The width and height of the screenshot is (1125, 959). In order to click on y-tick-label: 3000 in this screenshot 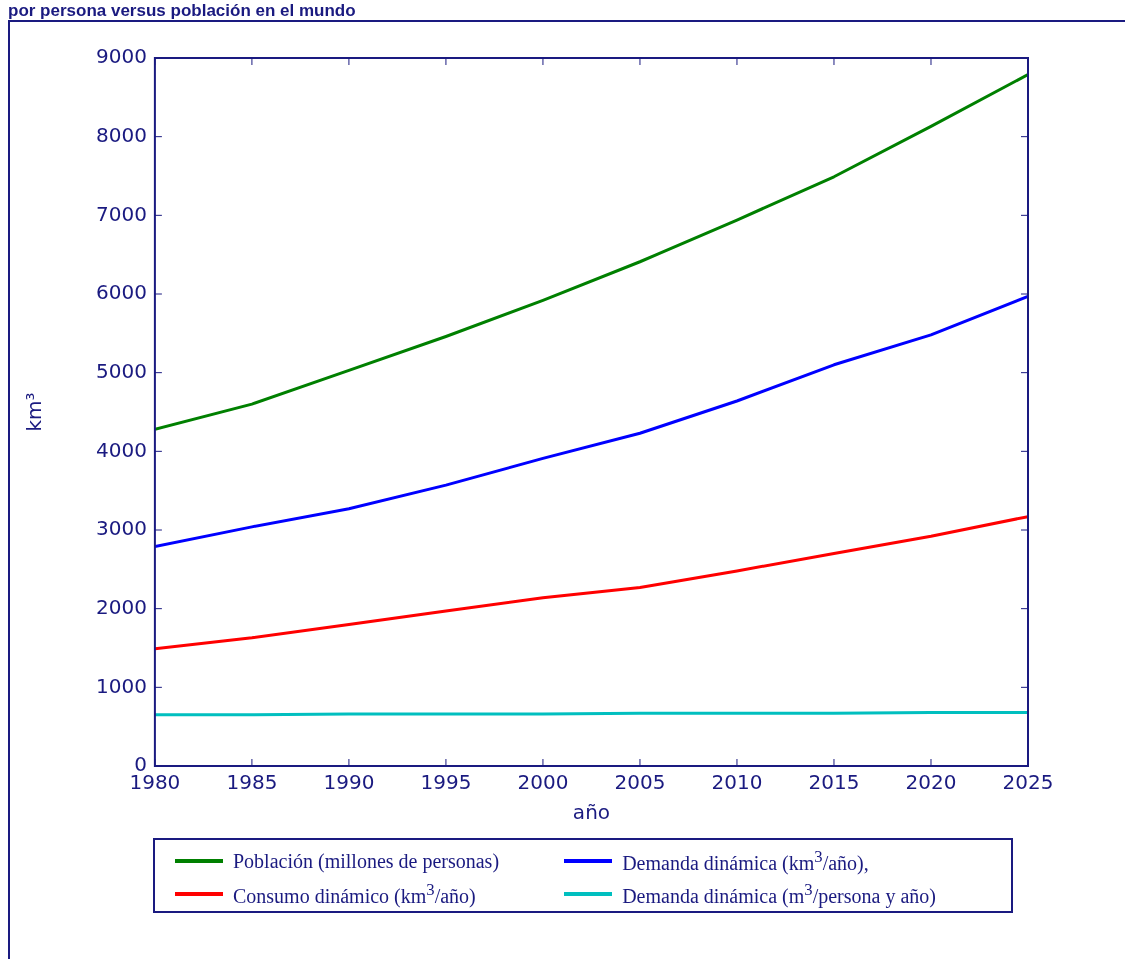, I will do `click(121, 528)`.